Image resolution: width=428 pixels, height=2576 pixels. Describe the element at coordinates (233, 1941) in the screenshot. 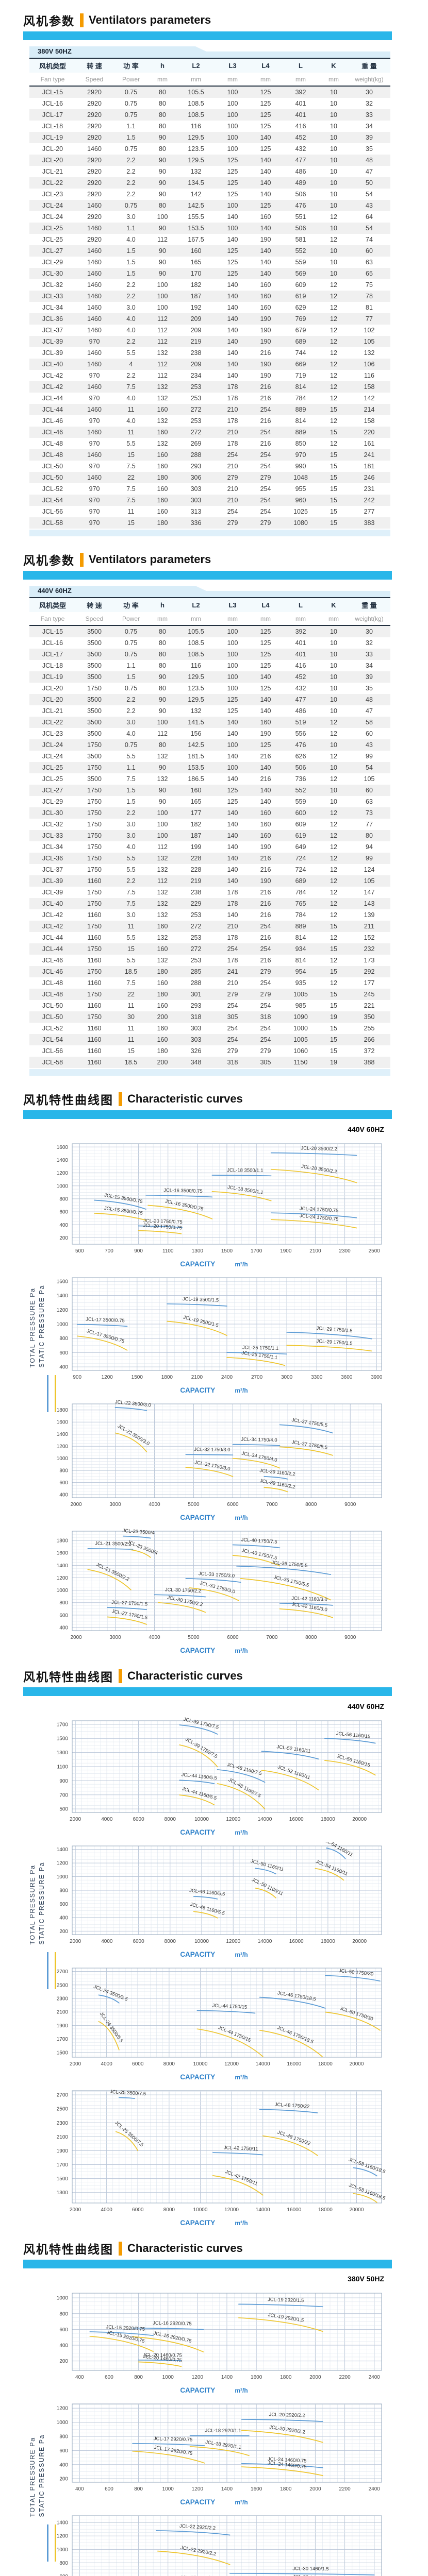

I see `svg-text: 12000` at that location.